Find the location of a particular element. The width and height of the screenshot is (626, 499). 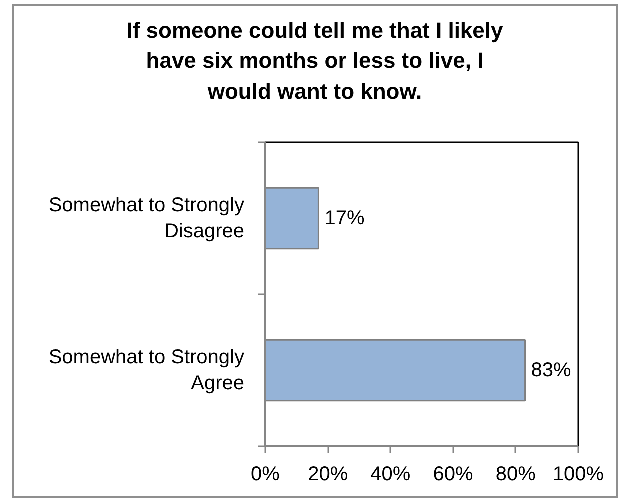

y-tick-label: Somewhat to Strongly Disagree is located at coordinates (146, 218).